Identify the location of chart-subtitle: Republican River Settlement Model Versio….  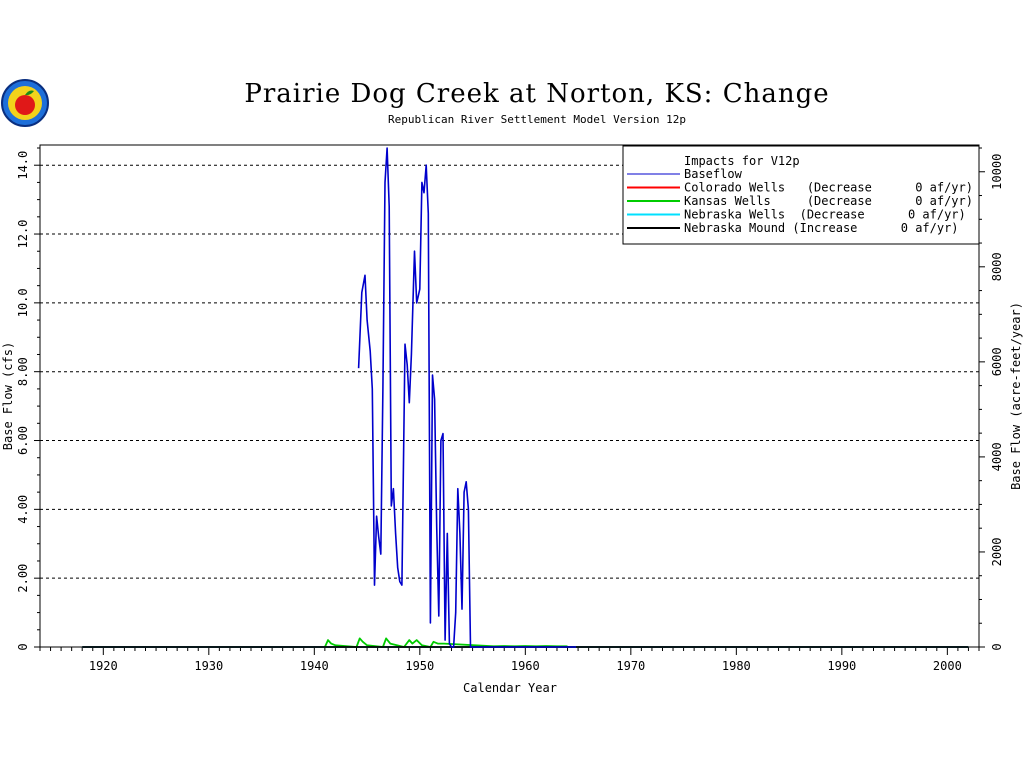
(537, 119).